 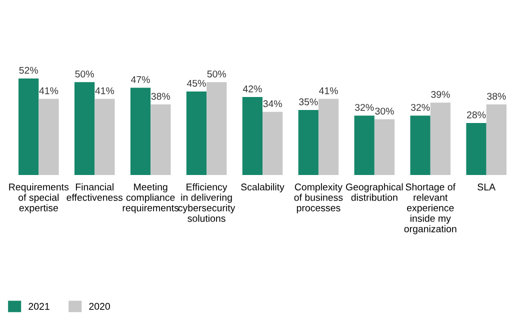 I want to click on legend-label: 2021, so click(x=39, y=306).